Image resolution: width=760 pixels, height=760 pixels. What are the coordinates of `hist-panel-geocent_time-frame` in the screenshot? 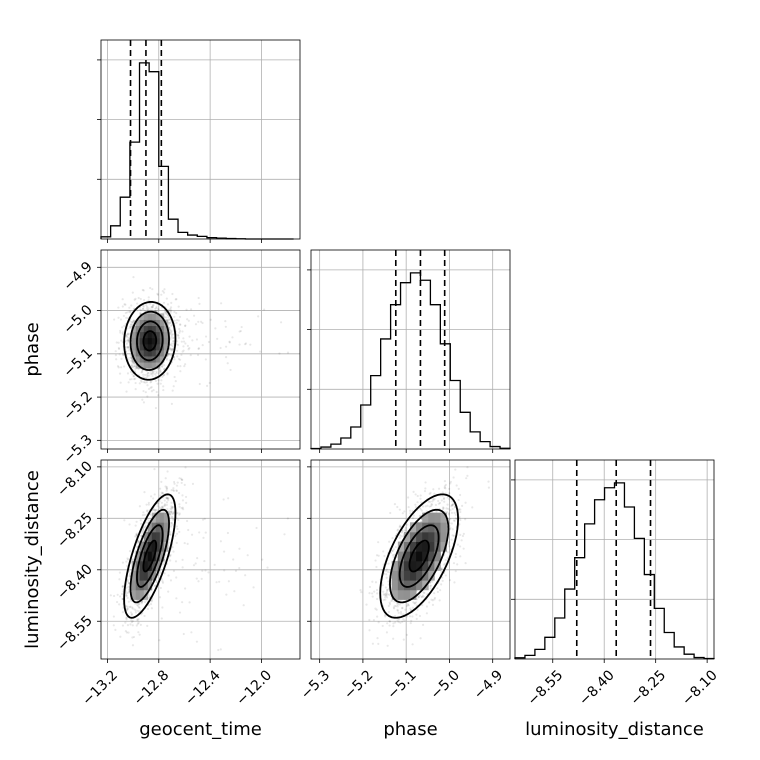 It's located at (200, 139).